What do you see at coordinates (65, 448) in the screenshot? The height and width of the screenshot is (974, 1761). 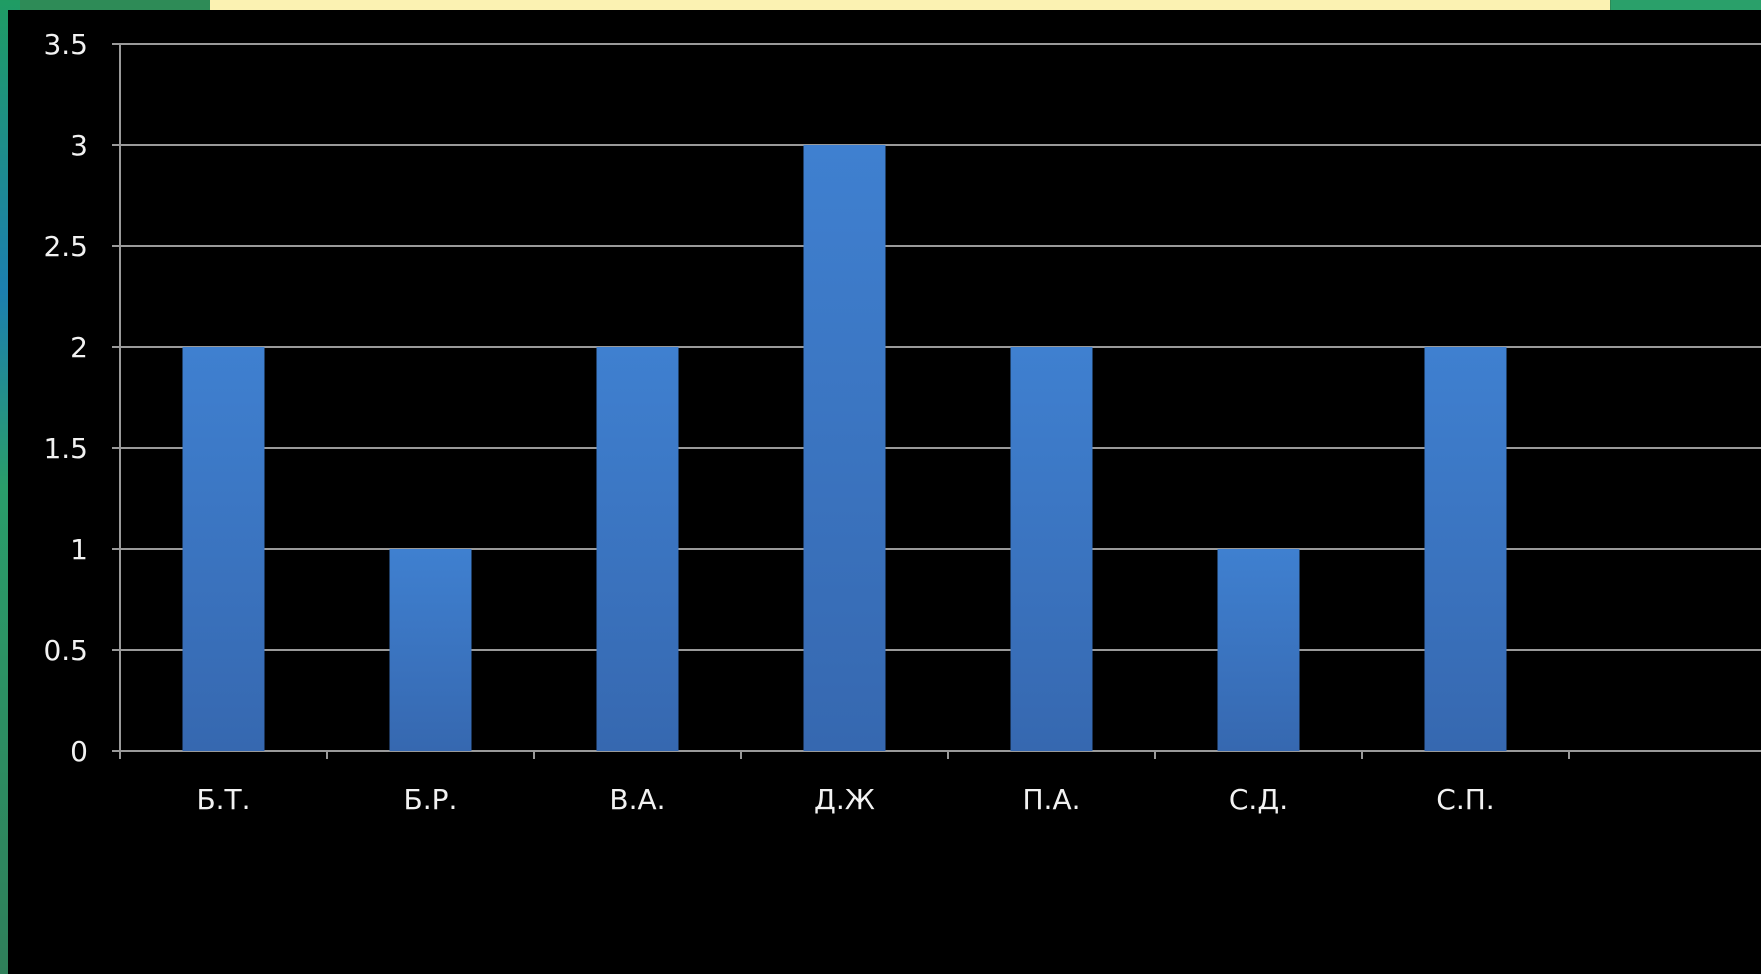 I see `y-tick-label: 1.5` at bounding box center [65, 448].